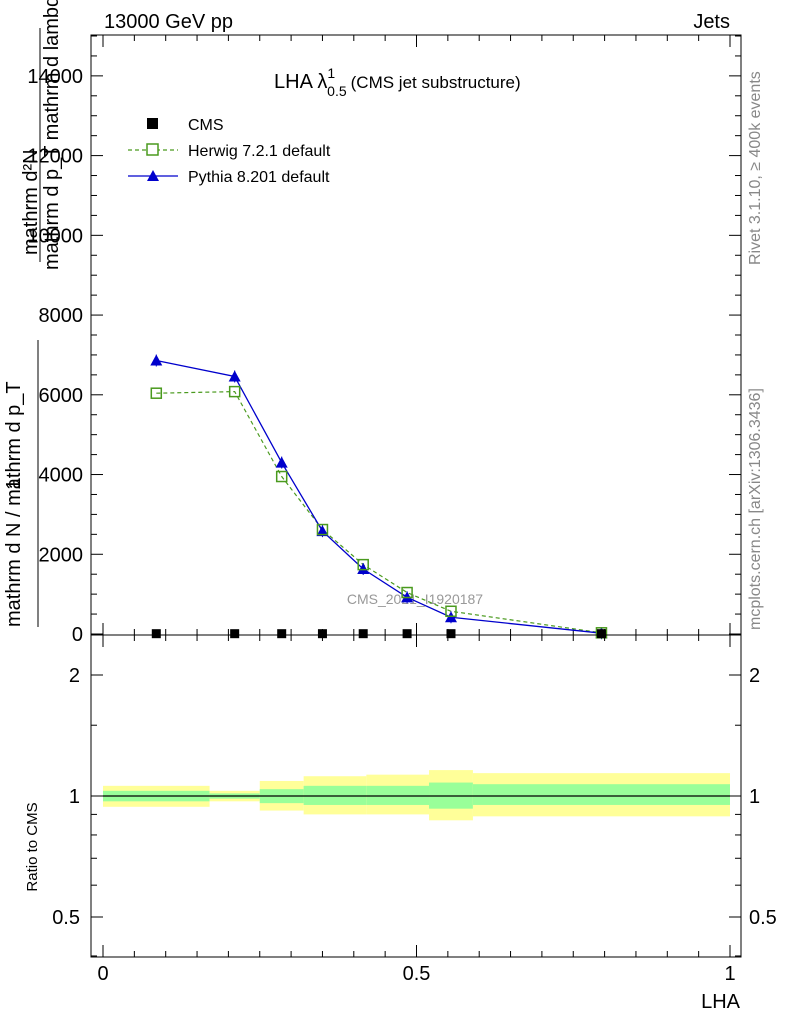  I want to click on ratio-xtick-label: 0.5, so click(417, 974).